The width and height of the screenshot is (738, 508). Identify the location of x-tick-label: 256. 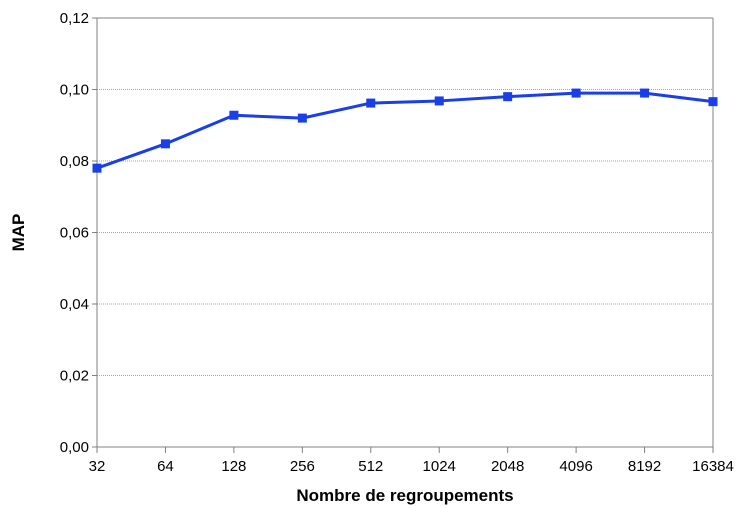
(302, 466).